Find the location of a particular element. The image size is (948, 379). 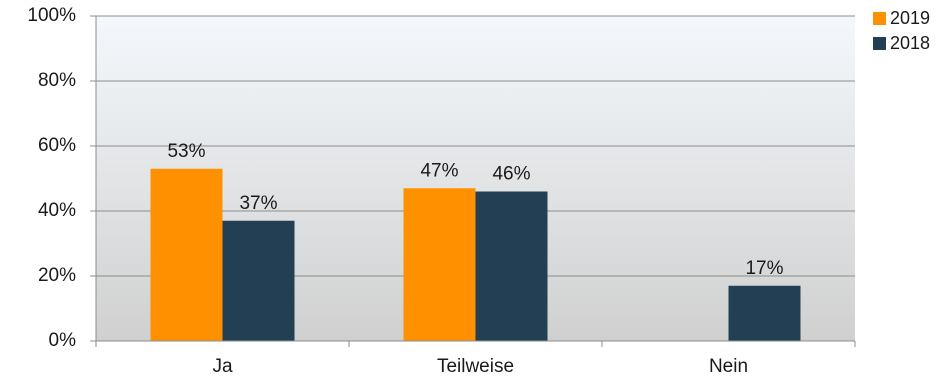

y-tick-label: 100% is located at coordinates (51, 15).